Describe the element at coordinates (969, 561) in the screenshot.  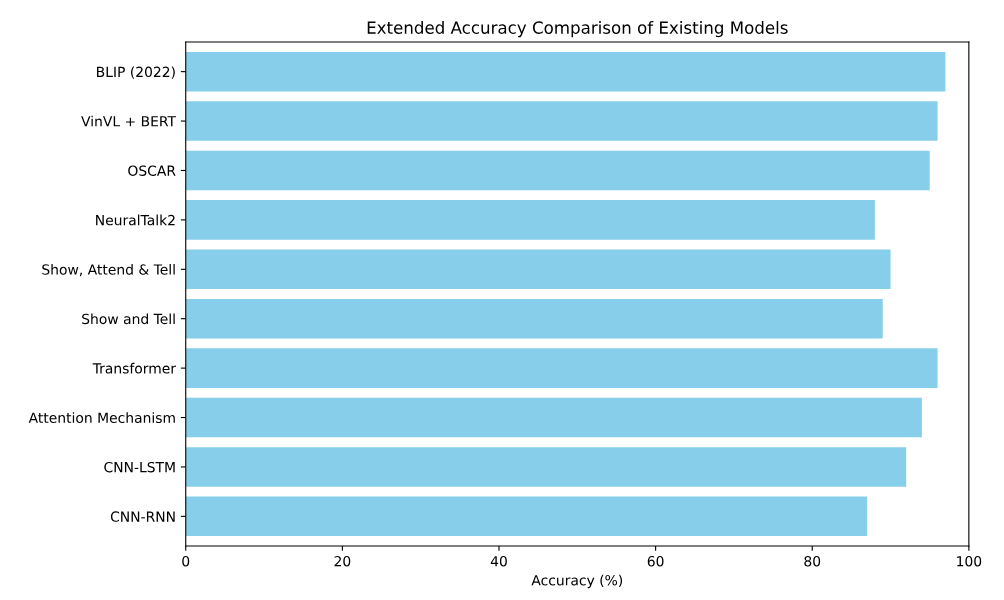
I see `x-tick-label: 100` at that location.